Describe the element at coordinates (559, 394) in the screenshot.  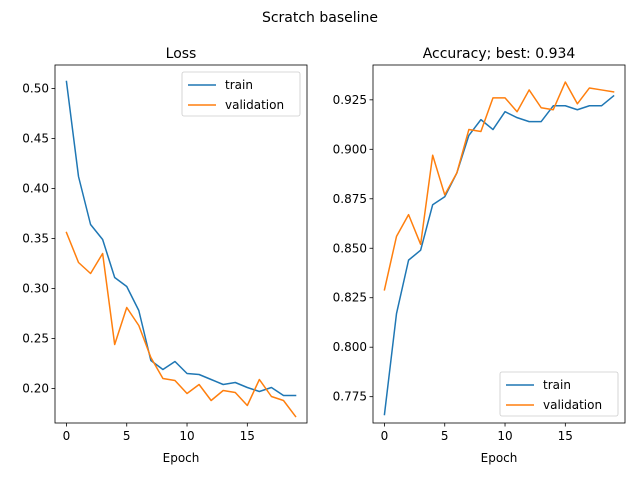
I see `accuracy-legend: train validation` at that location.